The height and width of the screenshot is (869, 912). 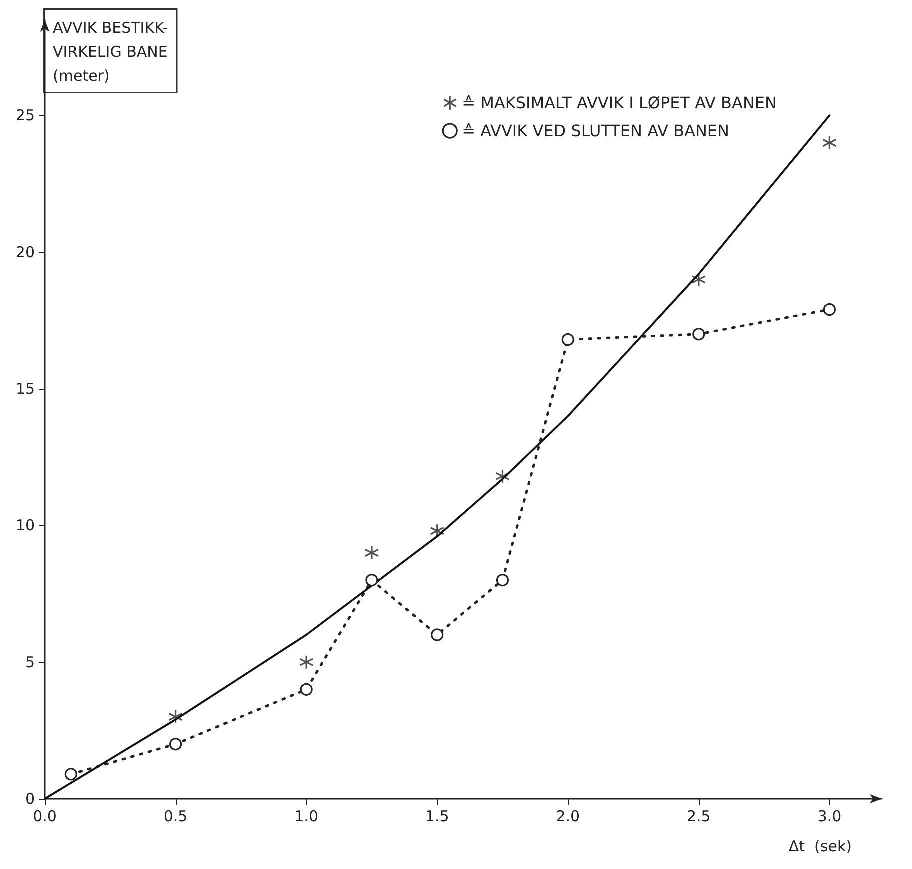 What do you see at coordinates (820, 847) in the screenshot?
I see `x-axis-title: Δt (sek)` at bounding box center [820, 847].